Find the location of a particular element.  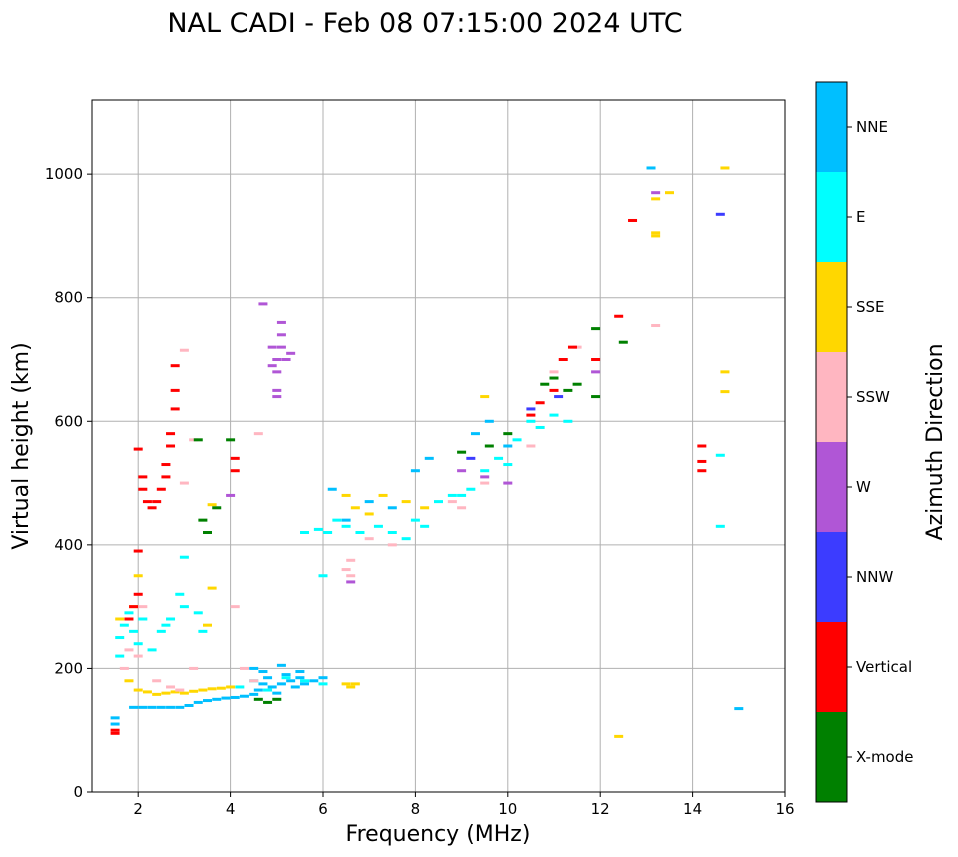

series-nnw is located at coordinates (595, 336).